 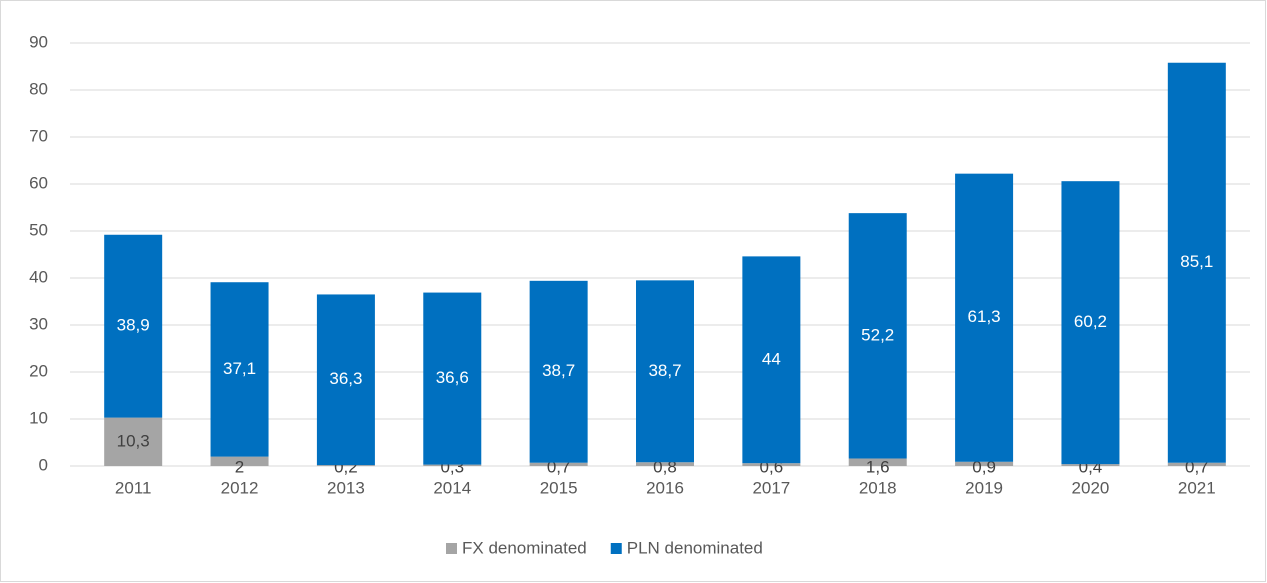 I want to click on x-tick-label: 2018, so click(x=878, y=487).